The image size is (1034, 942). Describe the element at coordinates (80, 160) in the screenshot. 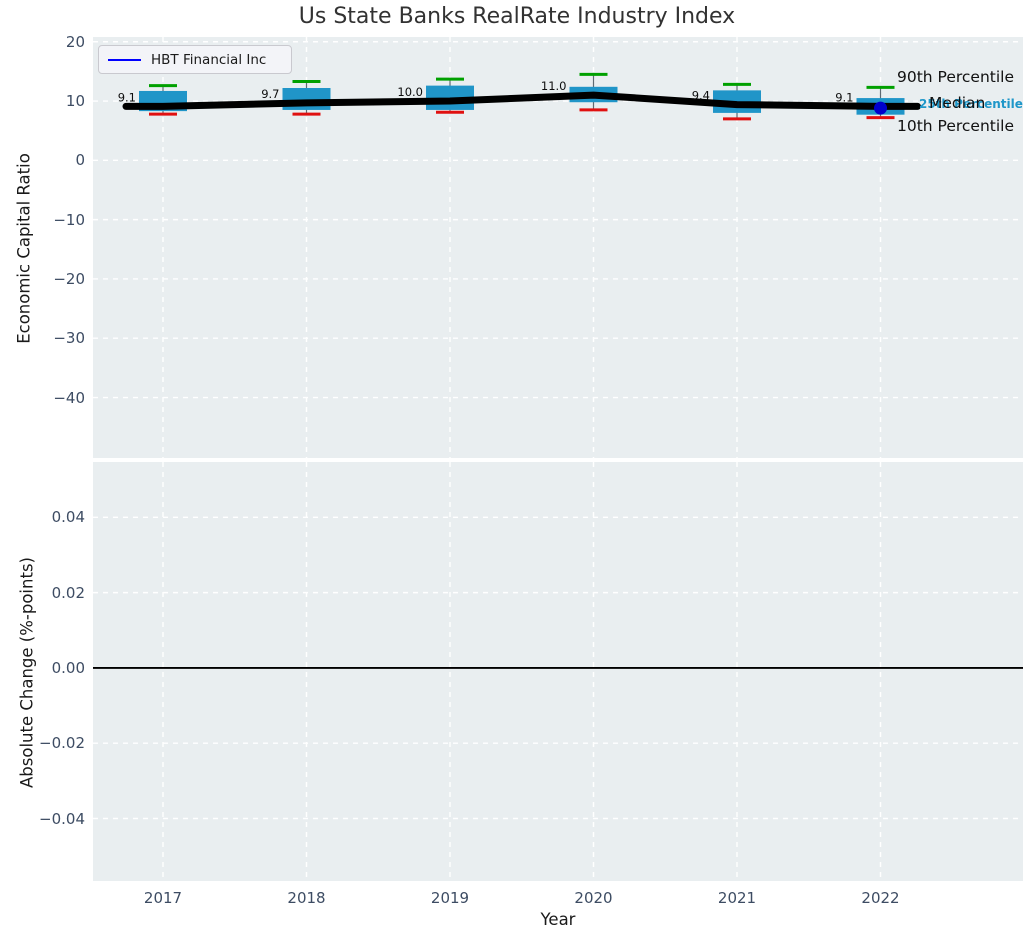

I see `ytick-top-0: 0` at that location.